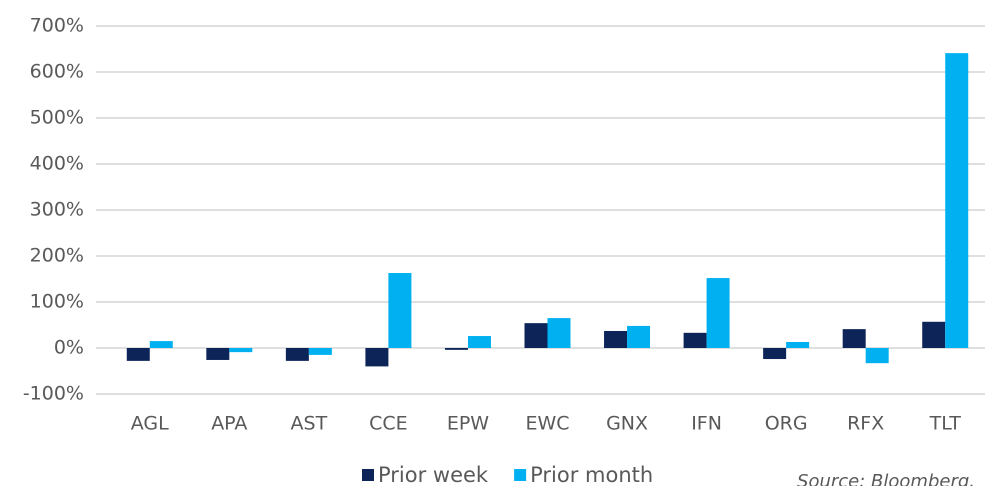 The height and width of the screenshot is (486, 986). Describe the element at coordinates (57, 26) in the screenshot. I see `y-tick-label: 700%` at that location.